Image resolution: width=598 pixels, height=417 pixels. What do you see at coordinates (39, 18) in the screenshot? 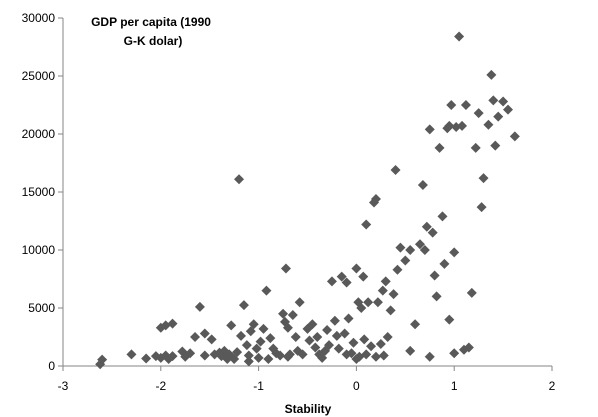
I see `y-tick-label: 30000` at bounding box center [39, 18].